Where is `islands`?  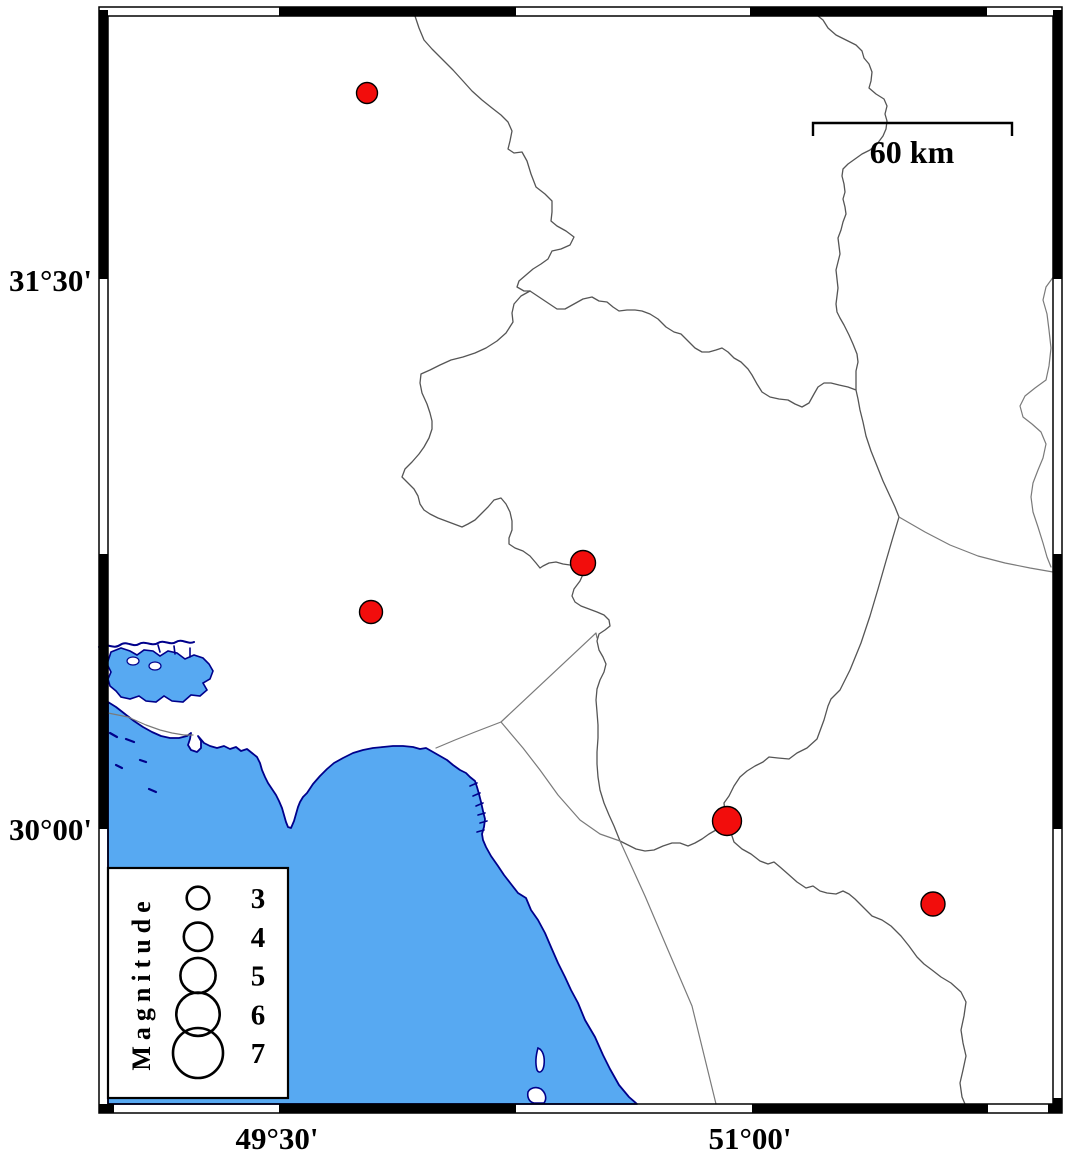
islands is located at coordinates (536, 1075).